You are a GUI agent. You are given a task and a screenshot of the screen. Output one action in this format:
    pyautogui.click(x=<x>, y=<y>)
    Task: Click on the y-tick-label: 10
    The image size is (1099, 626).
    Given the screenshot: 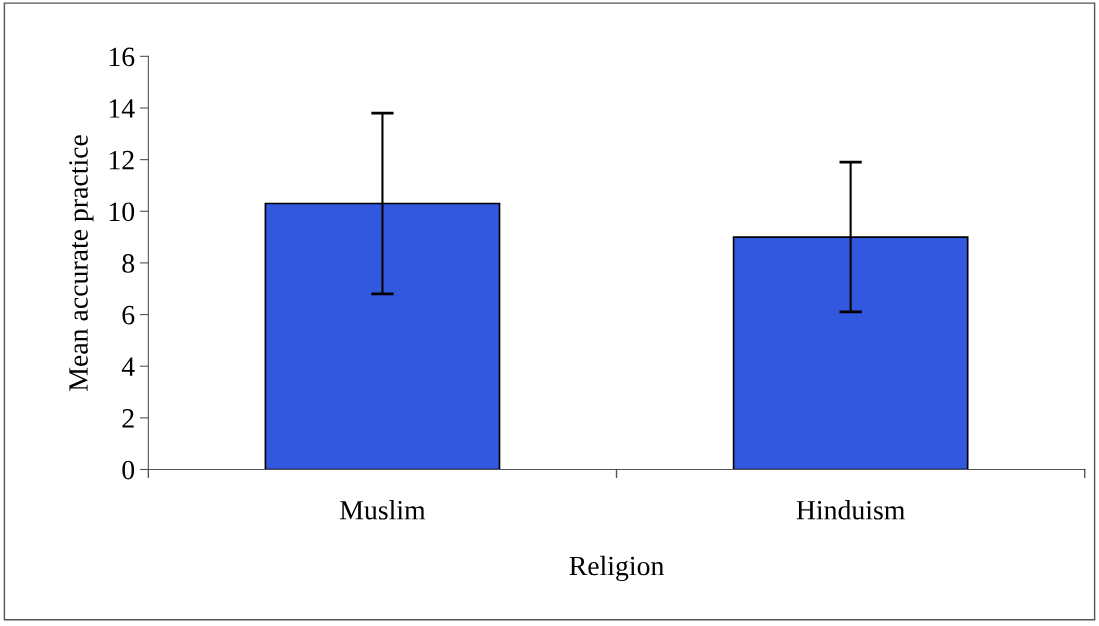 What is the action you would take?
    pyautogui.click(x=122, y=212)
    